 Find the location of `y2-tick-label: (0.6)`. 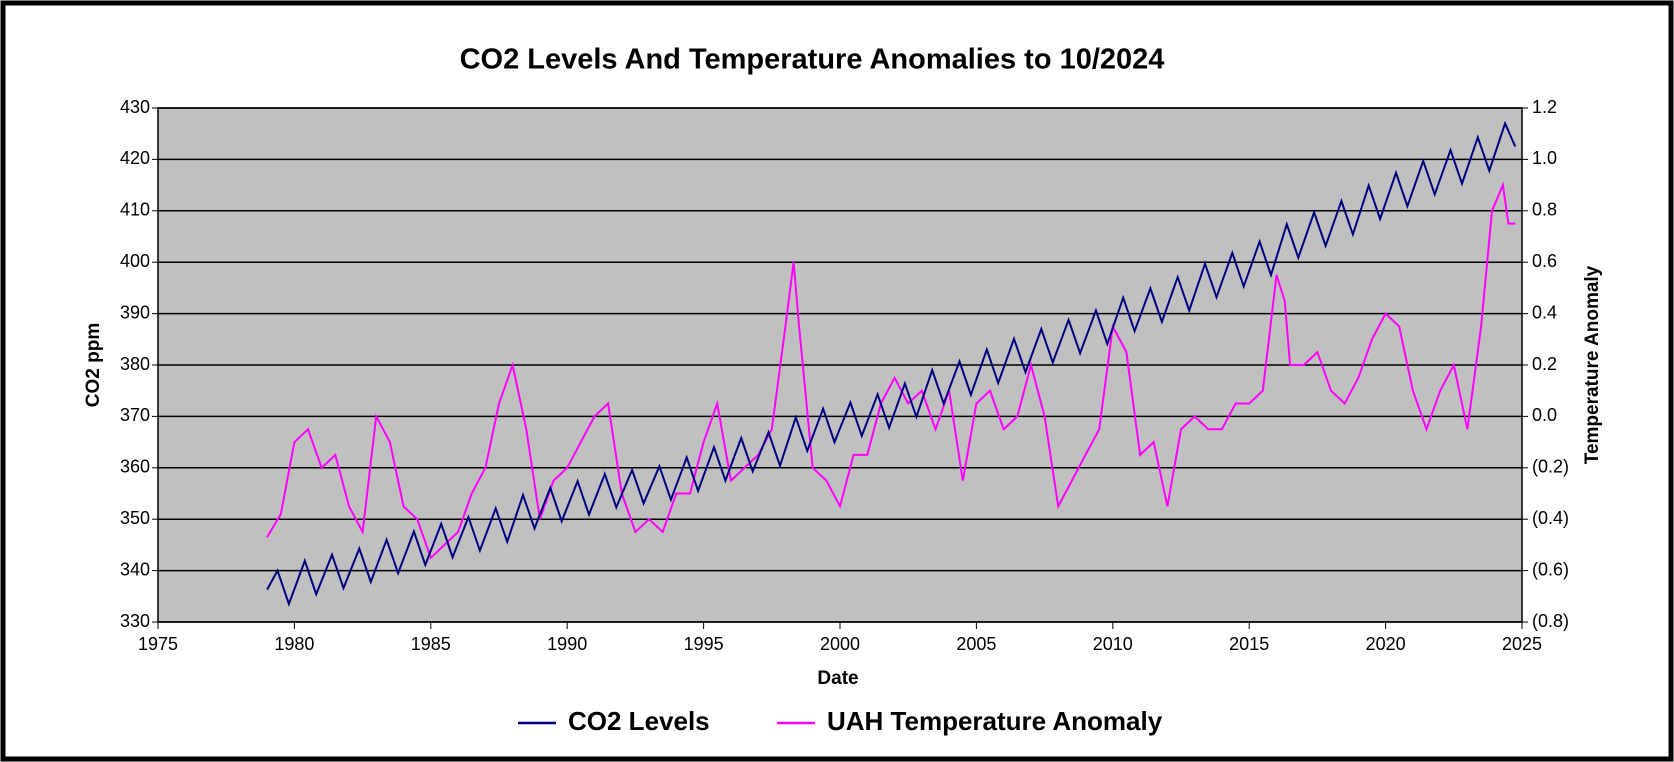

y2-tick-label: (0.6) is located at coordinates (1550, 569).